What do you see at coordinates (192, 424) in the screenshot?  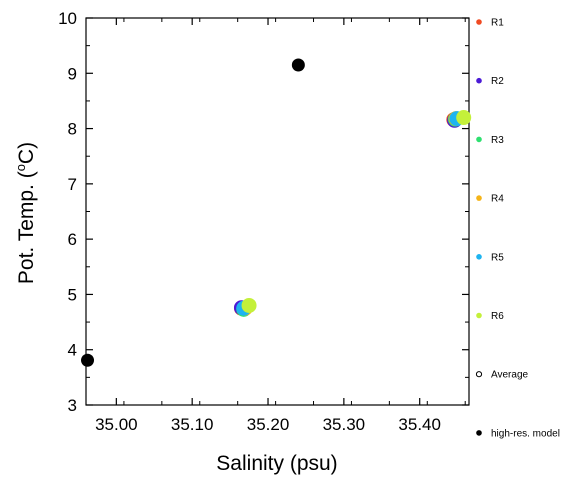 I see `x-tick-label: 35.10` at bounding box center [192, 424].